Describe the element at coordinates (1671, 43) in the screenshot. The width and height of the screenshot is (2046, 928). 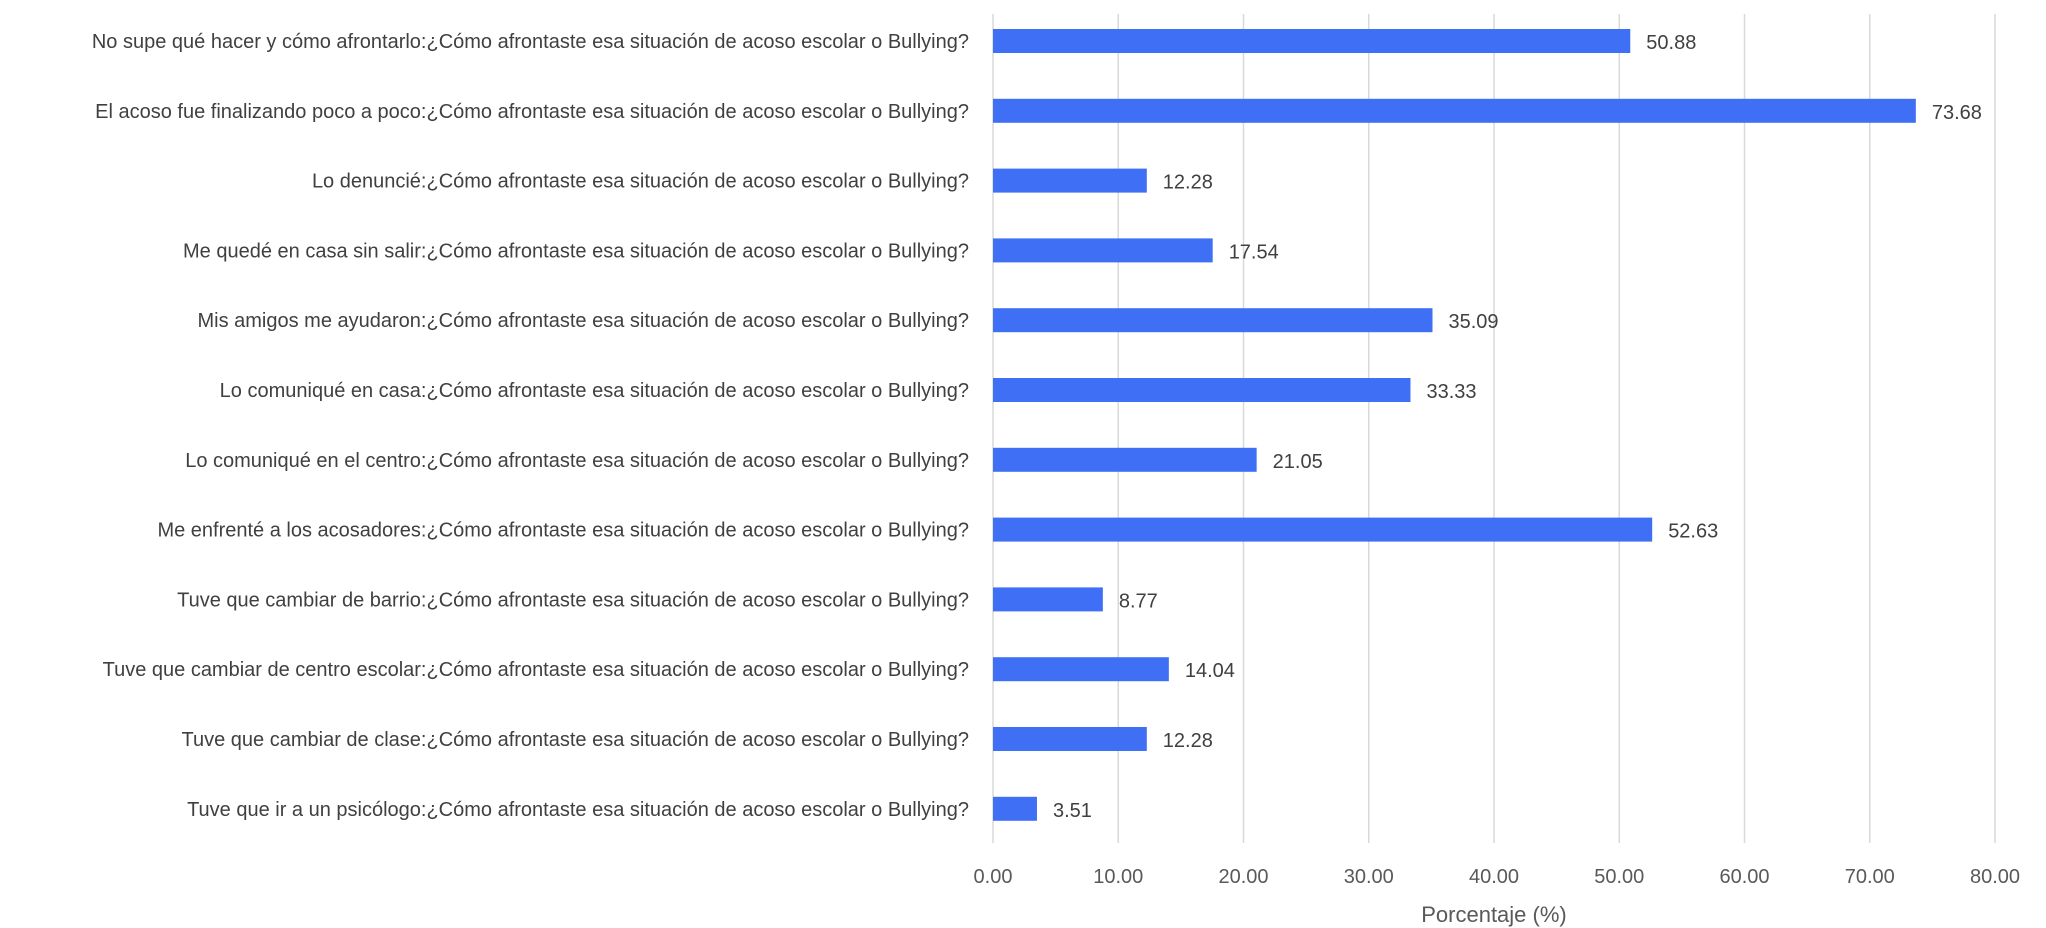
I see `data-label-0: 50.88` at that location.